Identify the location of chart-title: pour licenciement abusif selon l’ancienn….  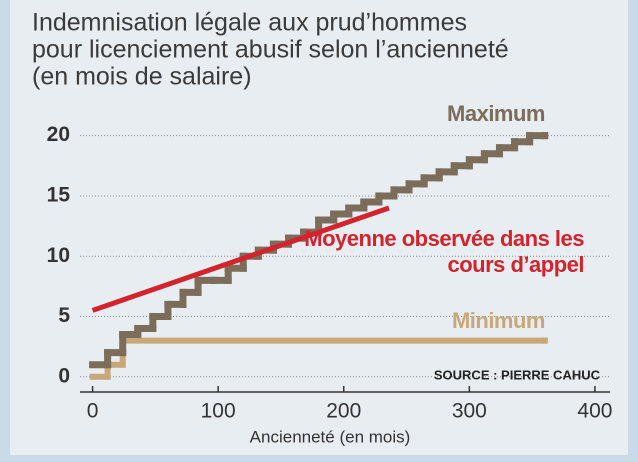
(270, 50).